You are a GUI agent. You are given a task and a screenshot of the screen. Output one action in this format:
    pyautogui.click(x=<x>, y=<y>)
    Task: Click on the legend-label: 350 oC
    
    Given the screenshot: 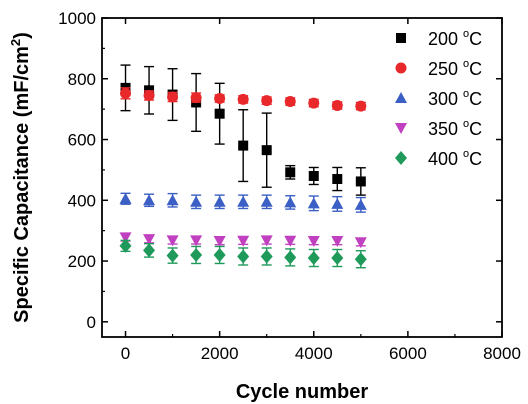 What is the action you would take?
    pyautogui.click(x=455, y=128)
    